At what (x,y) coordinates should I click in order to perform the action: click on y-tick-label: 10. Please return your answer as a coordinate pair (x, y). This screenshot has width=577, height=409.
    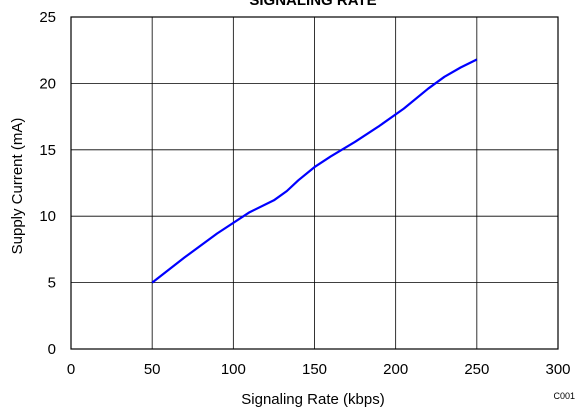
    Looking at the image, I should click on (47, 216).